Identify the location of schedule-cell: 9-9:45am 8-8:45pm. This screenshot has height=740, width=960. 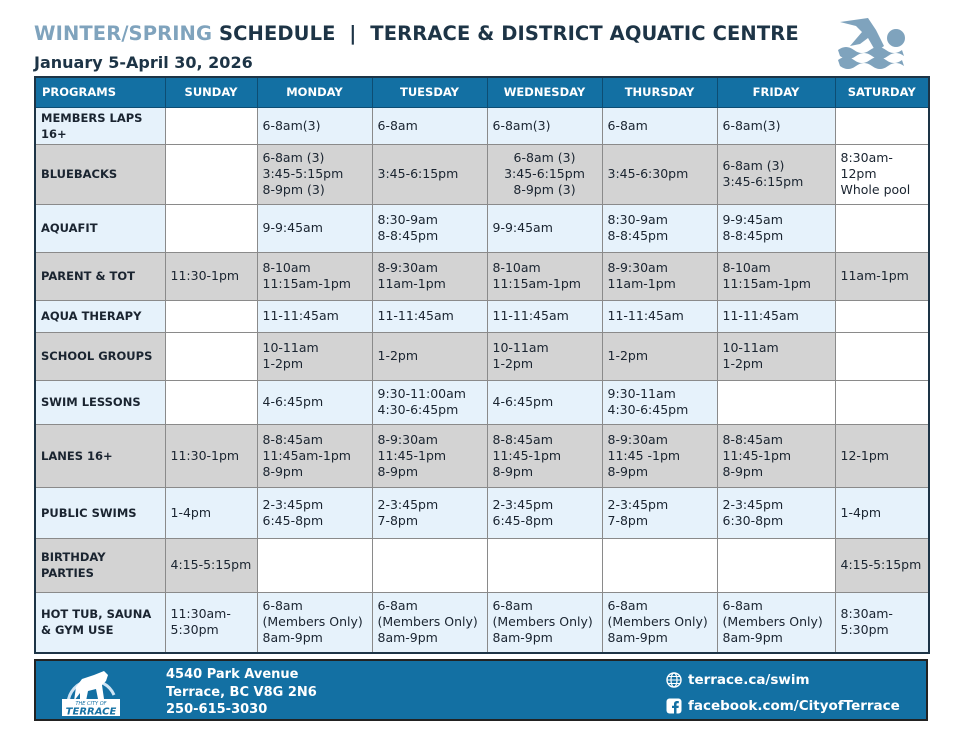
(776, 228).